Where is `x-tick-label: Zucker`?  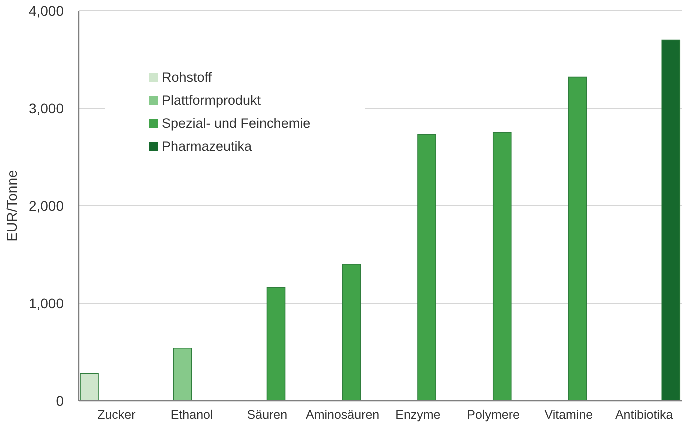 x-tick-label: Zucker is located at coordinates (117, 415).